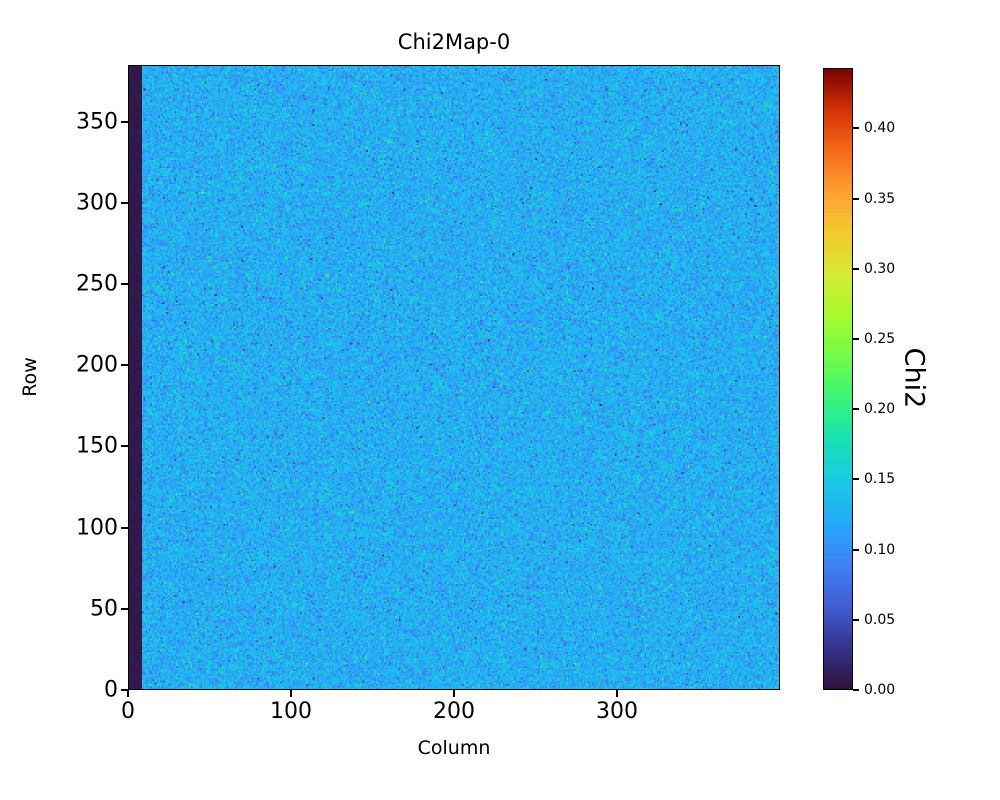  I want to click on x-tick-label: 200, so click(454, 711).